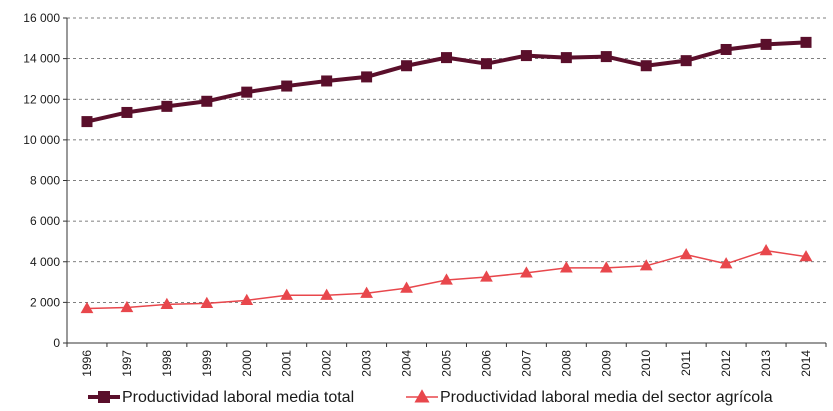 The height and width of the screenshot is (411, 833). What do you see at coordinates (606, 363) in the screenshot?
I see `x-tick-label: 2009` at bounding box center [606, 363].